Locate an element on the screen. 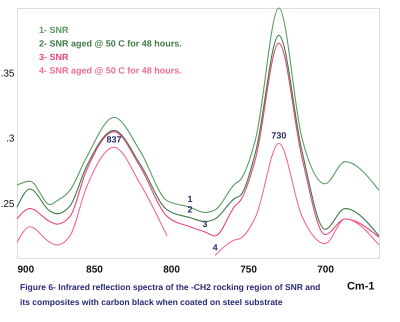  y-tick-label: .35 is located at coordinates (7, 74).